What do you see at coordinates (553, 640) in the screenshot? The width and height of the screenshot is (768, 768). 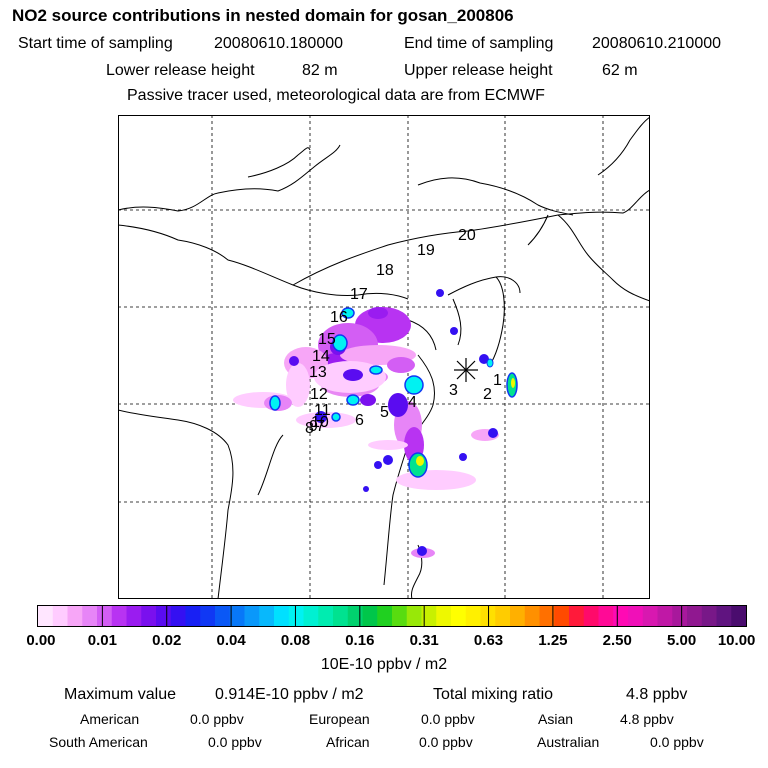 I see `color-scale-tick-label: 1.25` at bounding box center [553, 640].